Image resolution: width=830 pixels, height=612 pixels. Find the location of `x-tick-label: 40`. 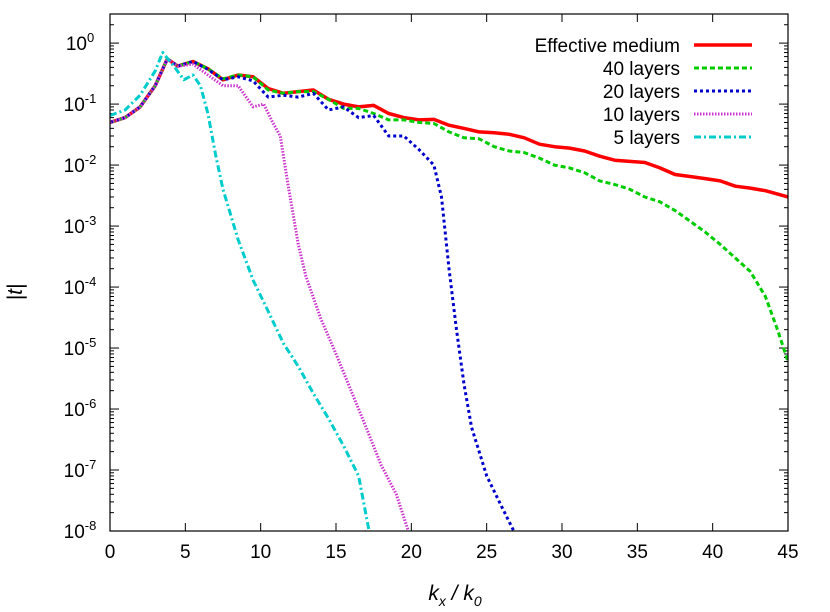

x-tick-label: 40 is located at coordinates (712, 552).